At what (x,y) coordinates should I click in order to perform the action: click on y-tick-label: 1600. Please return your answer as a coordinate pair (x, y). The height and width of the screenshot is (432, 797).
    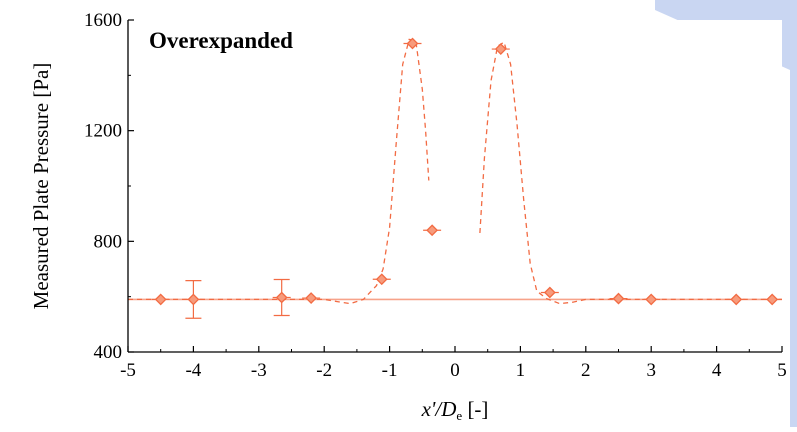
    Looking at the image, I should click on (103, 20).